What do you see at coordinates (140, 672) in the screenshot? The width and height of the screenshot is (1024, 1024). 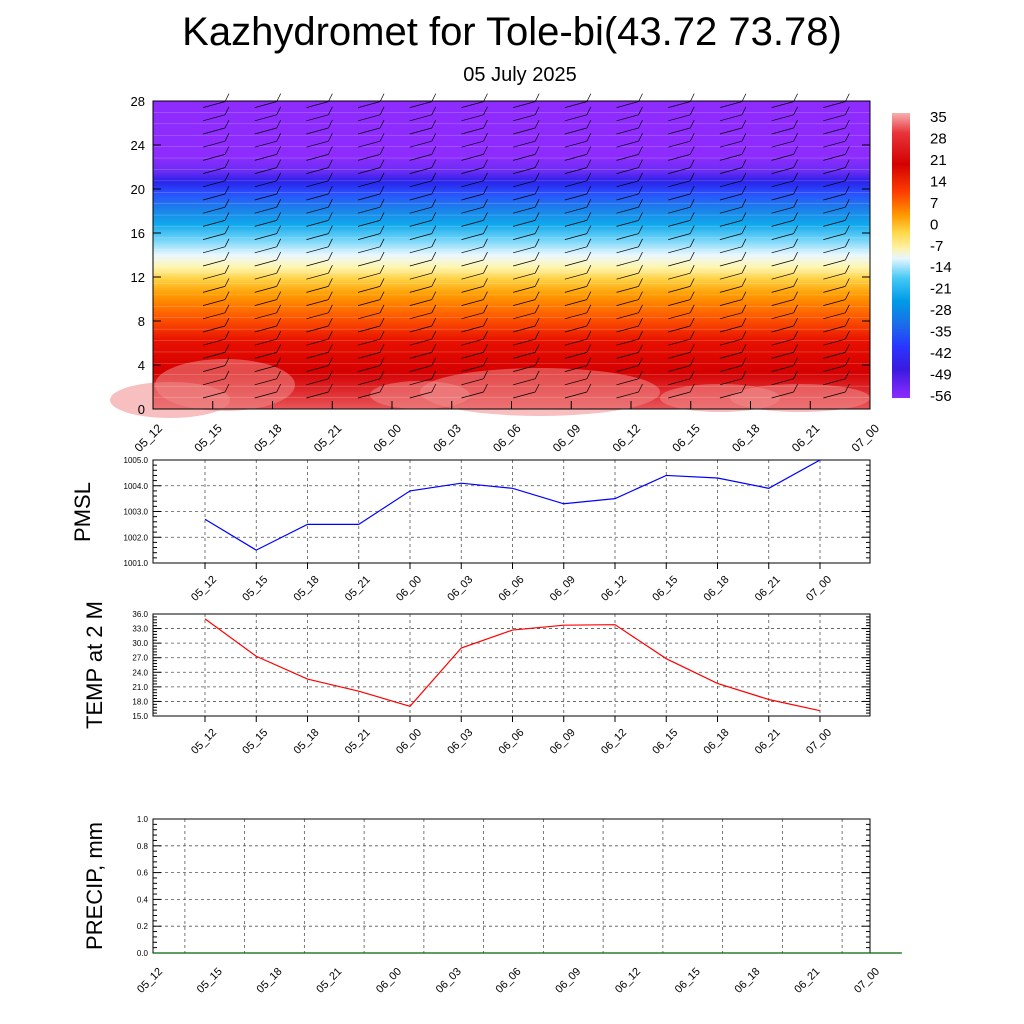 I see `y-tick-label: 24.0` at bounding box center [140, 672].